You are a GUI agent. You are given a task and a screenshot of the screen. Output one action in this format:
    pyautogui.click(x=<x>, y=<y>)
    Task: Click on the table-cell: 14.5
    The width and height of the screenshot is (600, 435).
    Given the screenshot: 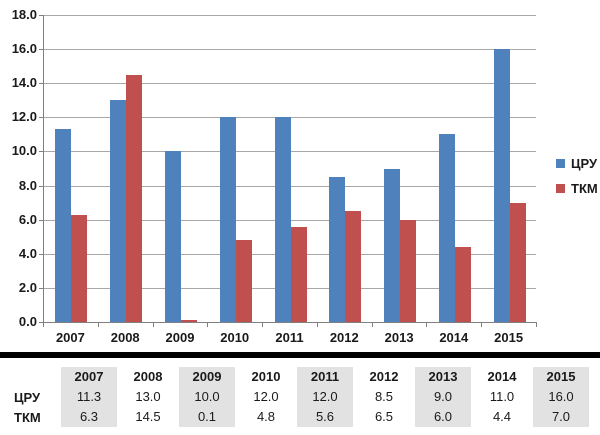 What is the action you would take?
    pyautogui.click(x=148, y=416)
    